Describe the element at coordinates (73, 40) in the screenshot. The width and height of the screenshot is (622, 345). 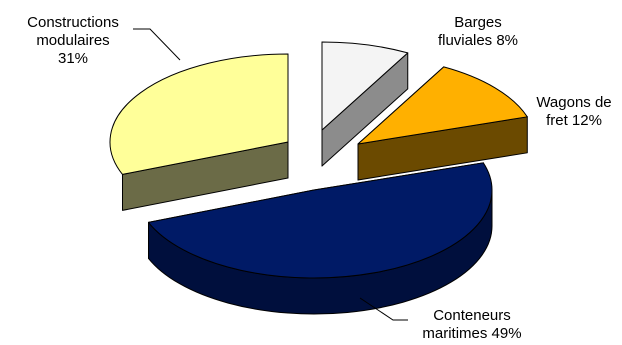
I see `label-constructions-modulaires: Constructions modulaires 31%` at that location.